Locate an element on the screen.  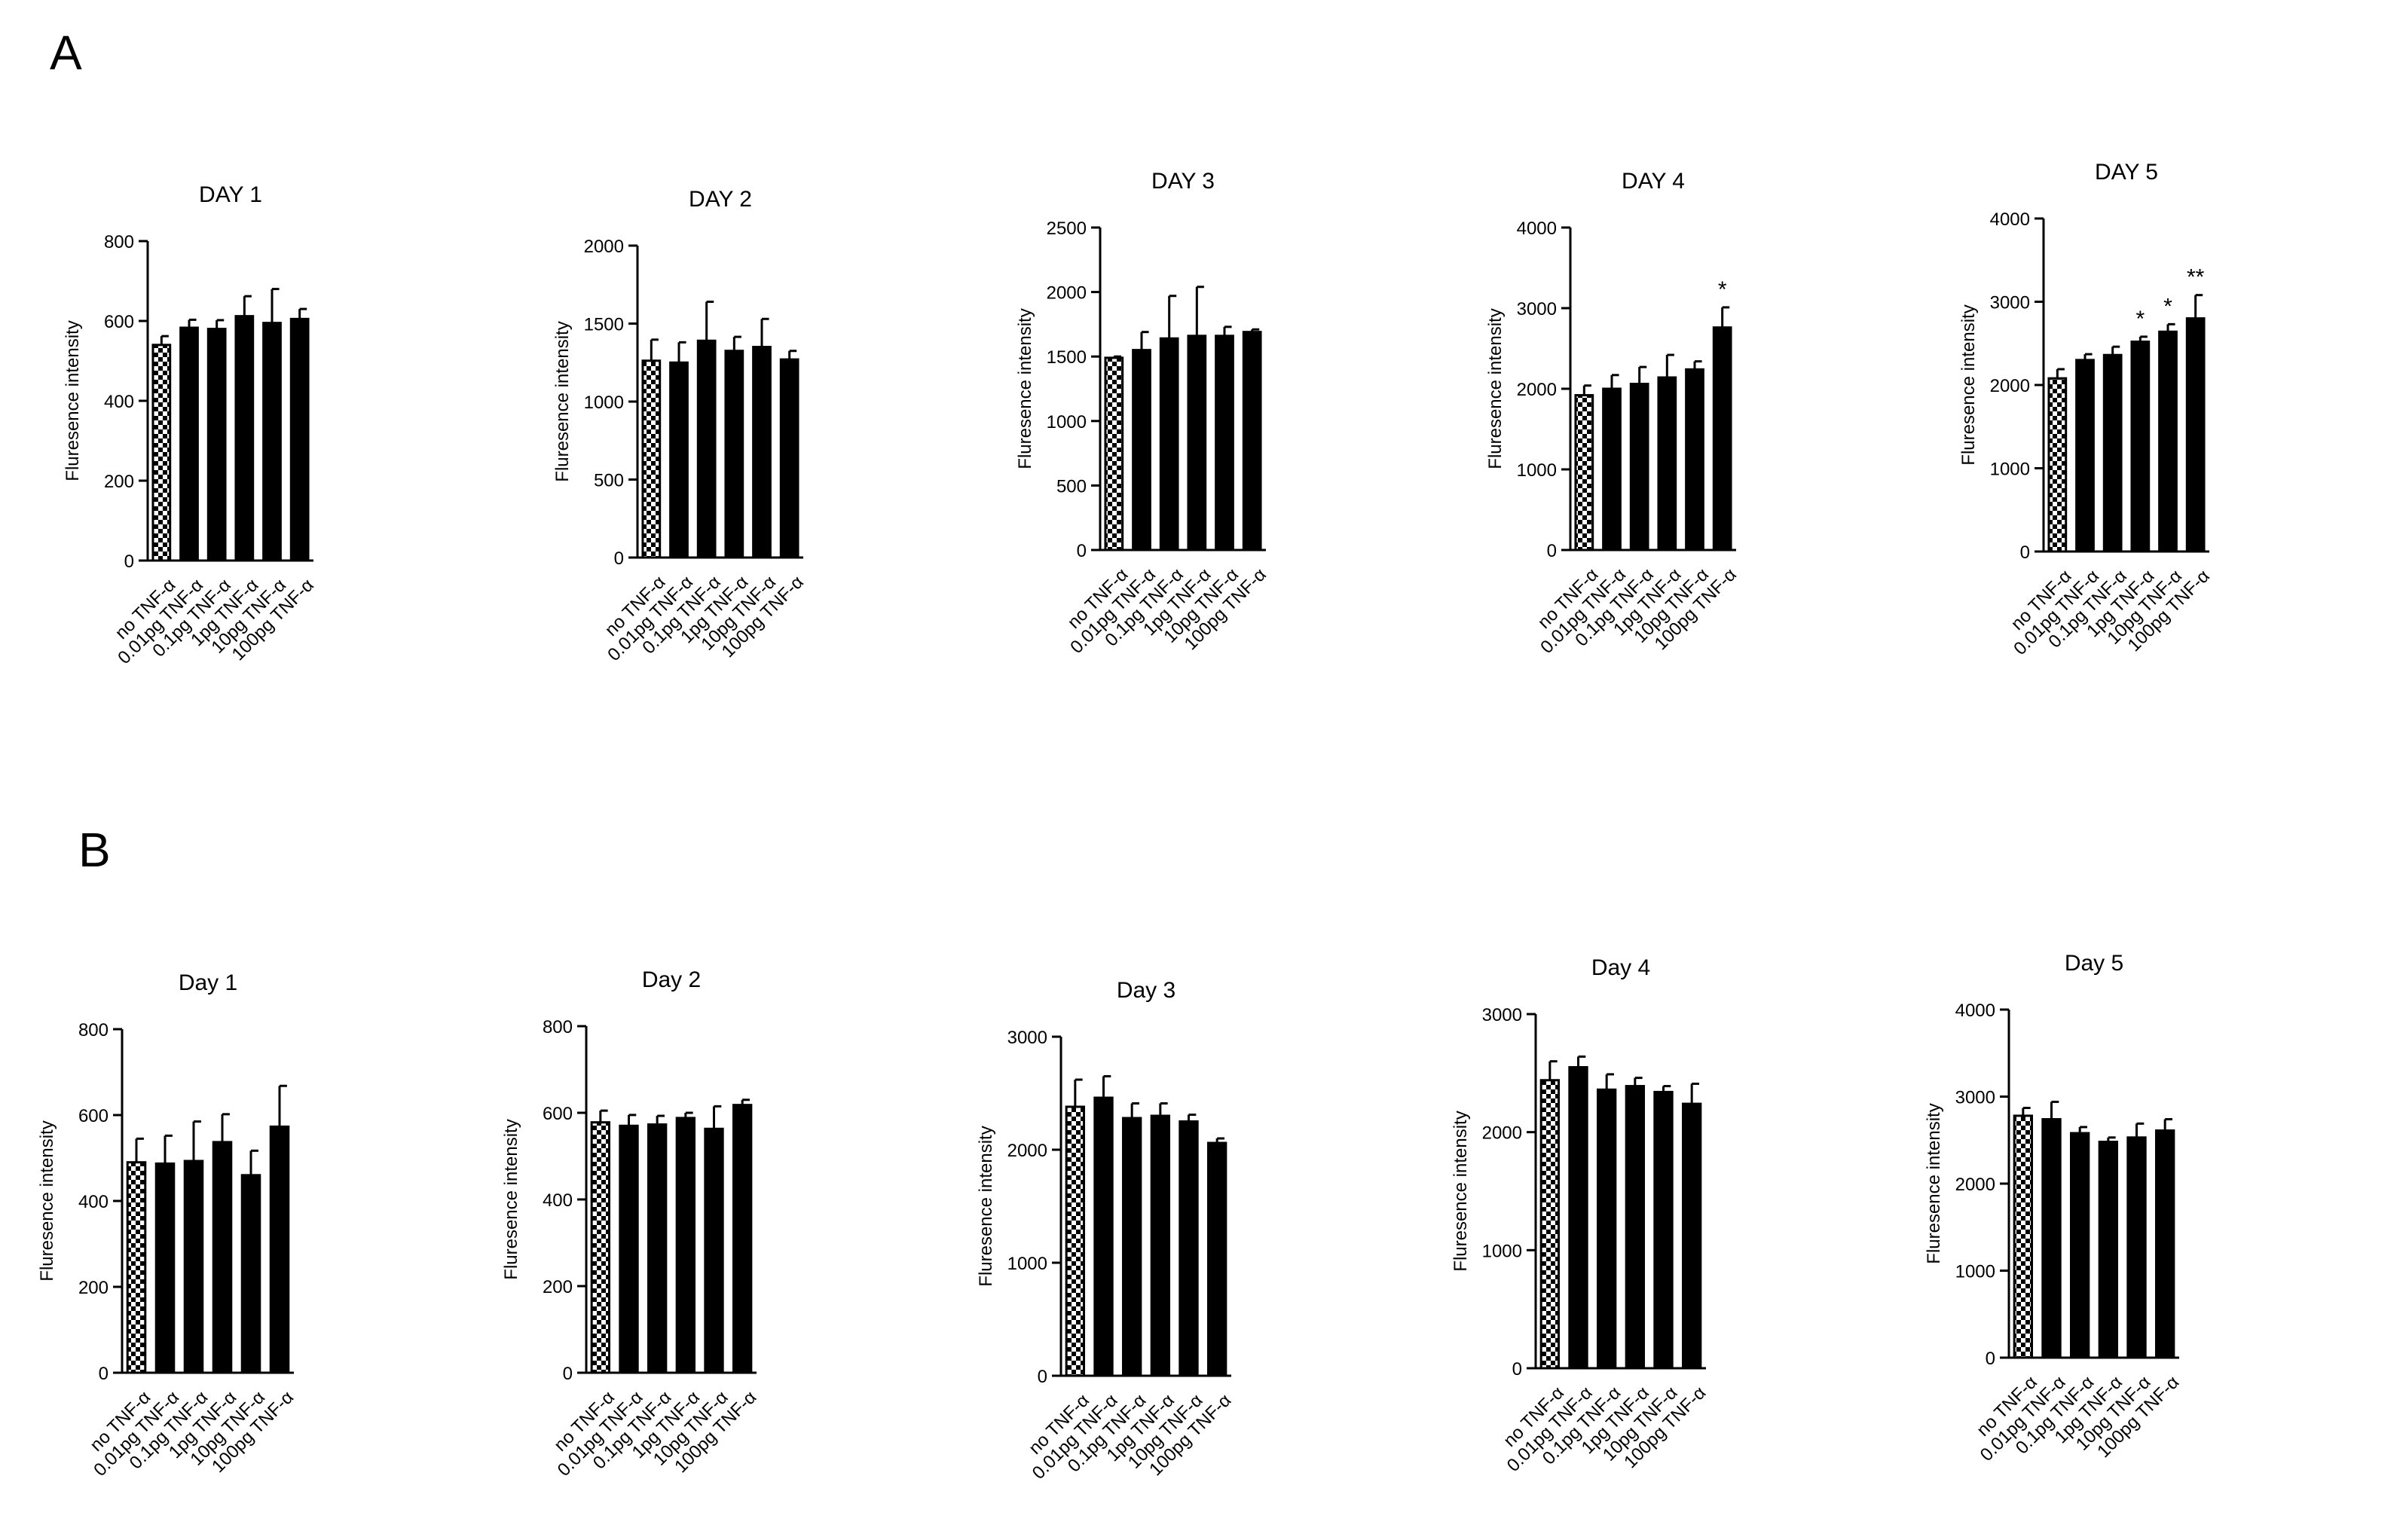
chart-title: DAY 4 is located at coordinates (1653, 181).